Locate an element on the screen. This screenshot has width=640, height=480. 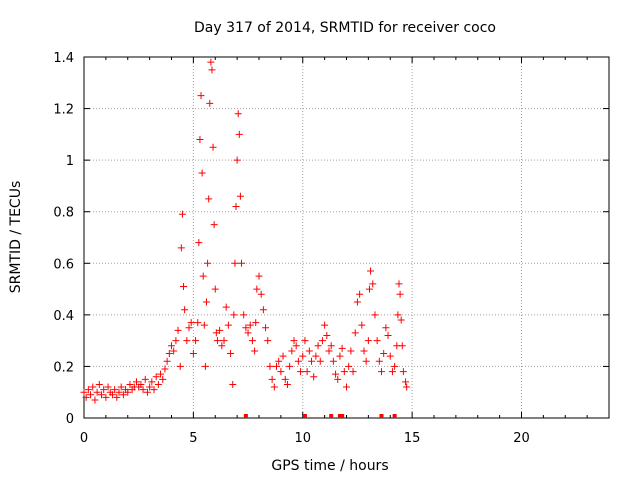
x-axis-label: GPS time / hours is located at coordinates (329, 466).